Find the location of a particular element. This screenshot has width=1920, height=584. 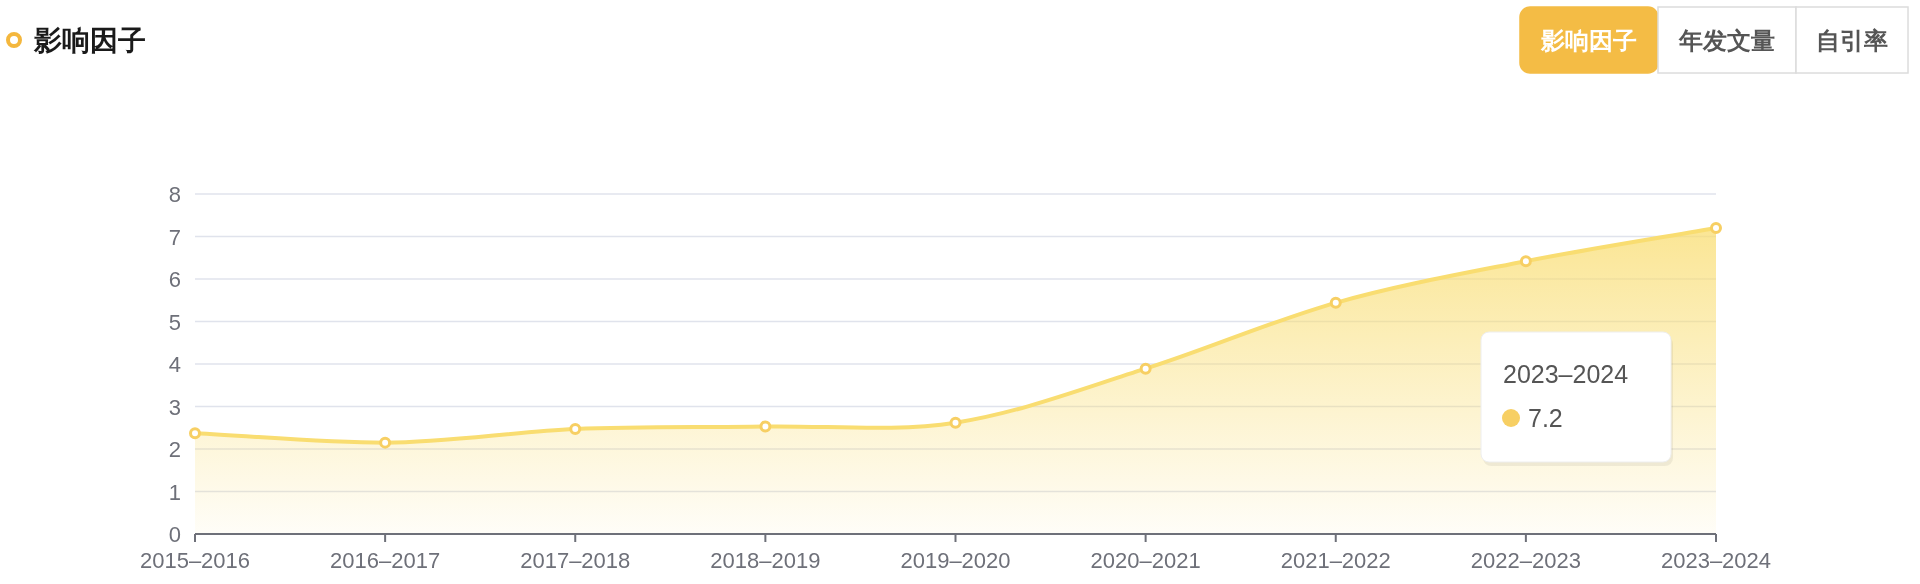

annotation: 2023–2024 is located at coordinates (1566, 374).